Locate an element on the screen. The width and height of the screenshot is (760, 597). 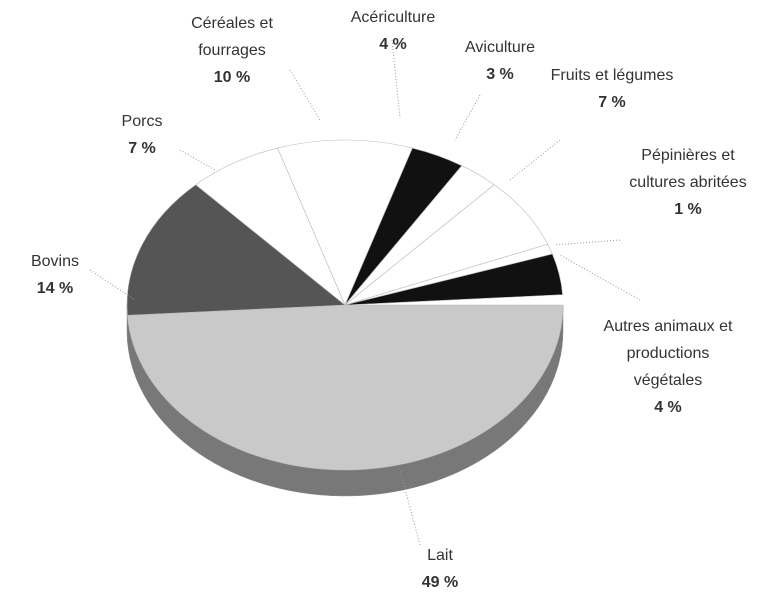
slice-label: Céréales et fourrages 10 % is located at coordinates (232, 50).